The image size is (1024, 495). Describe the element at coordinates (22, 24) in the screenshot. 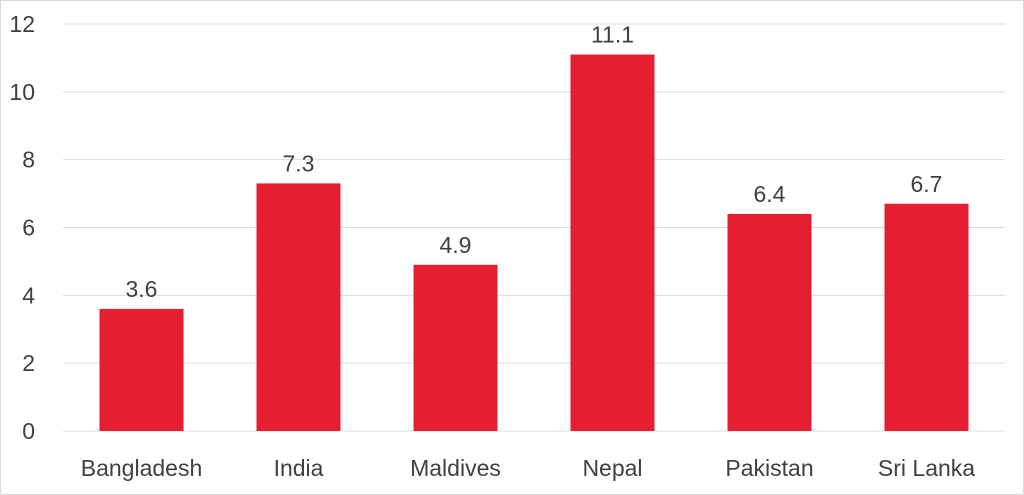

I see `y-tick-label: 12` at that location.